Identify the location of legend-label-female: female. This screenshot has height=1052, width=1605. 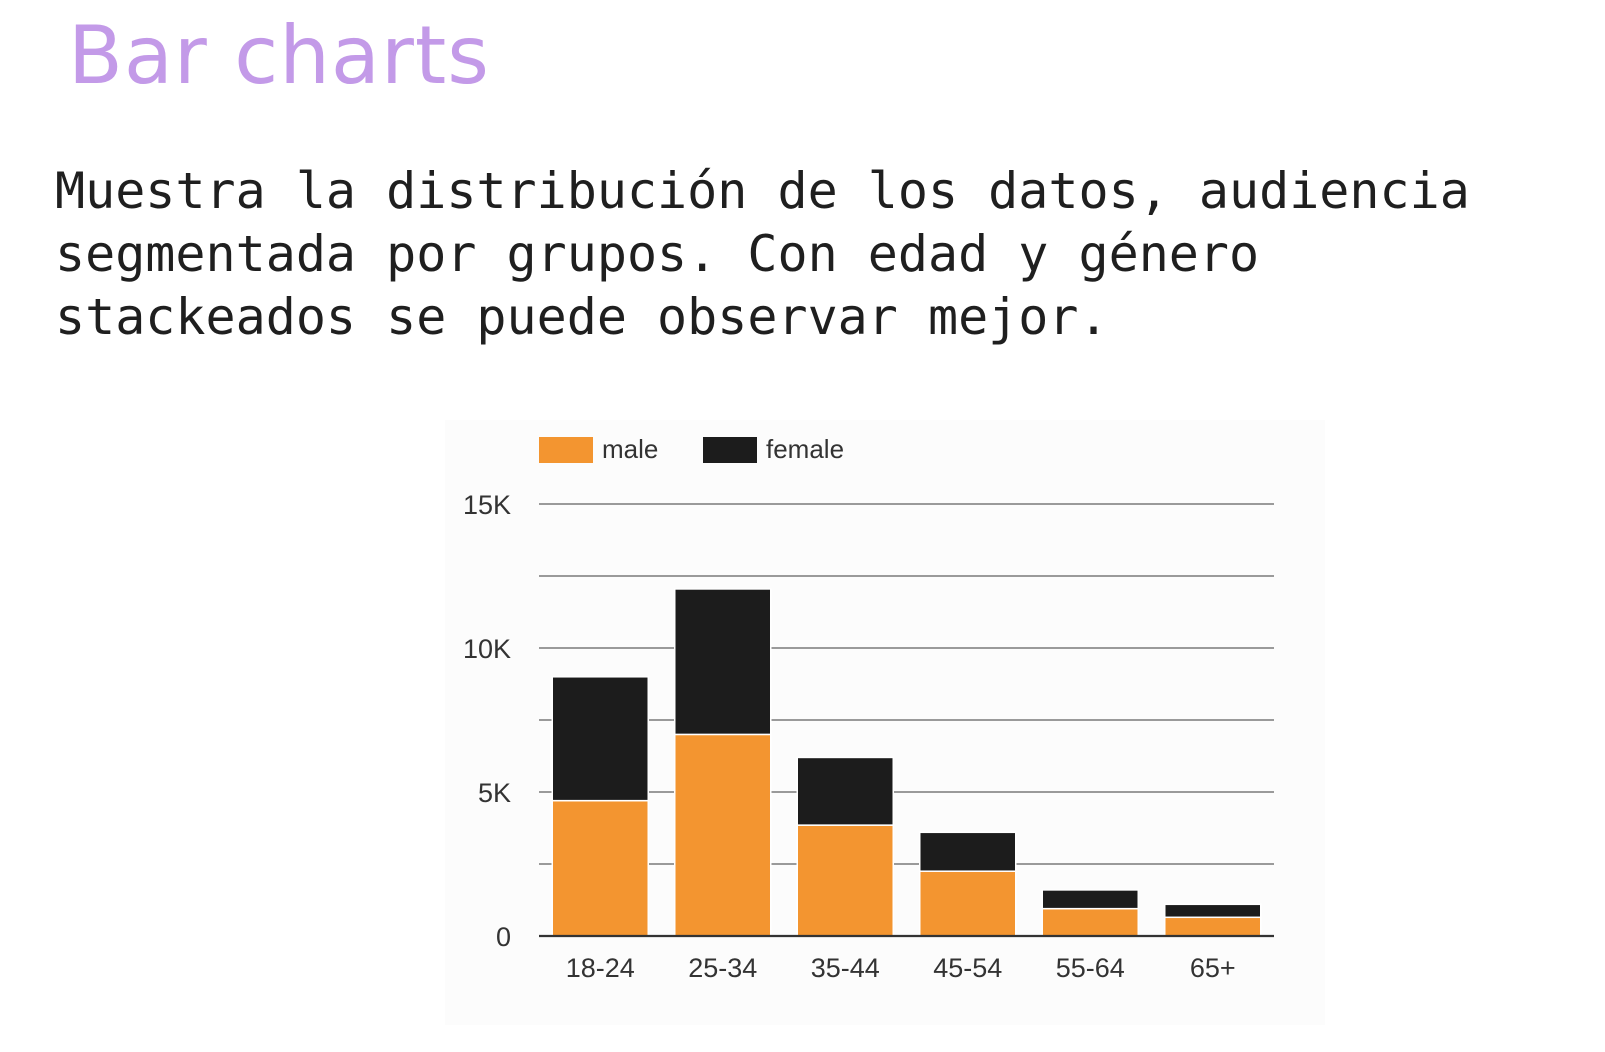
(805, 449).